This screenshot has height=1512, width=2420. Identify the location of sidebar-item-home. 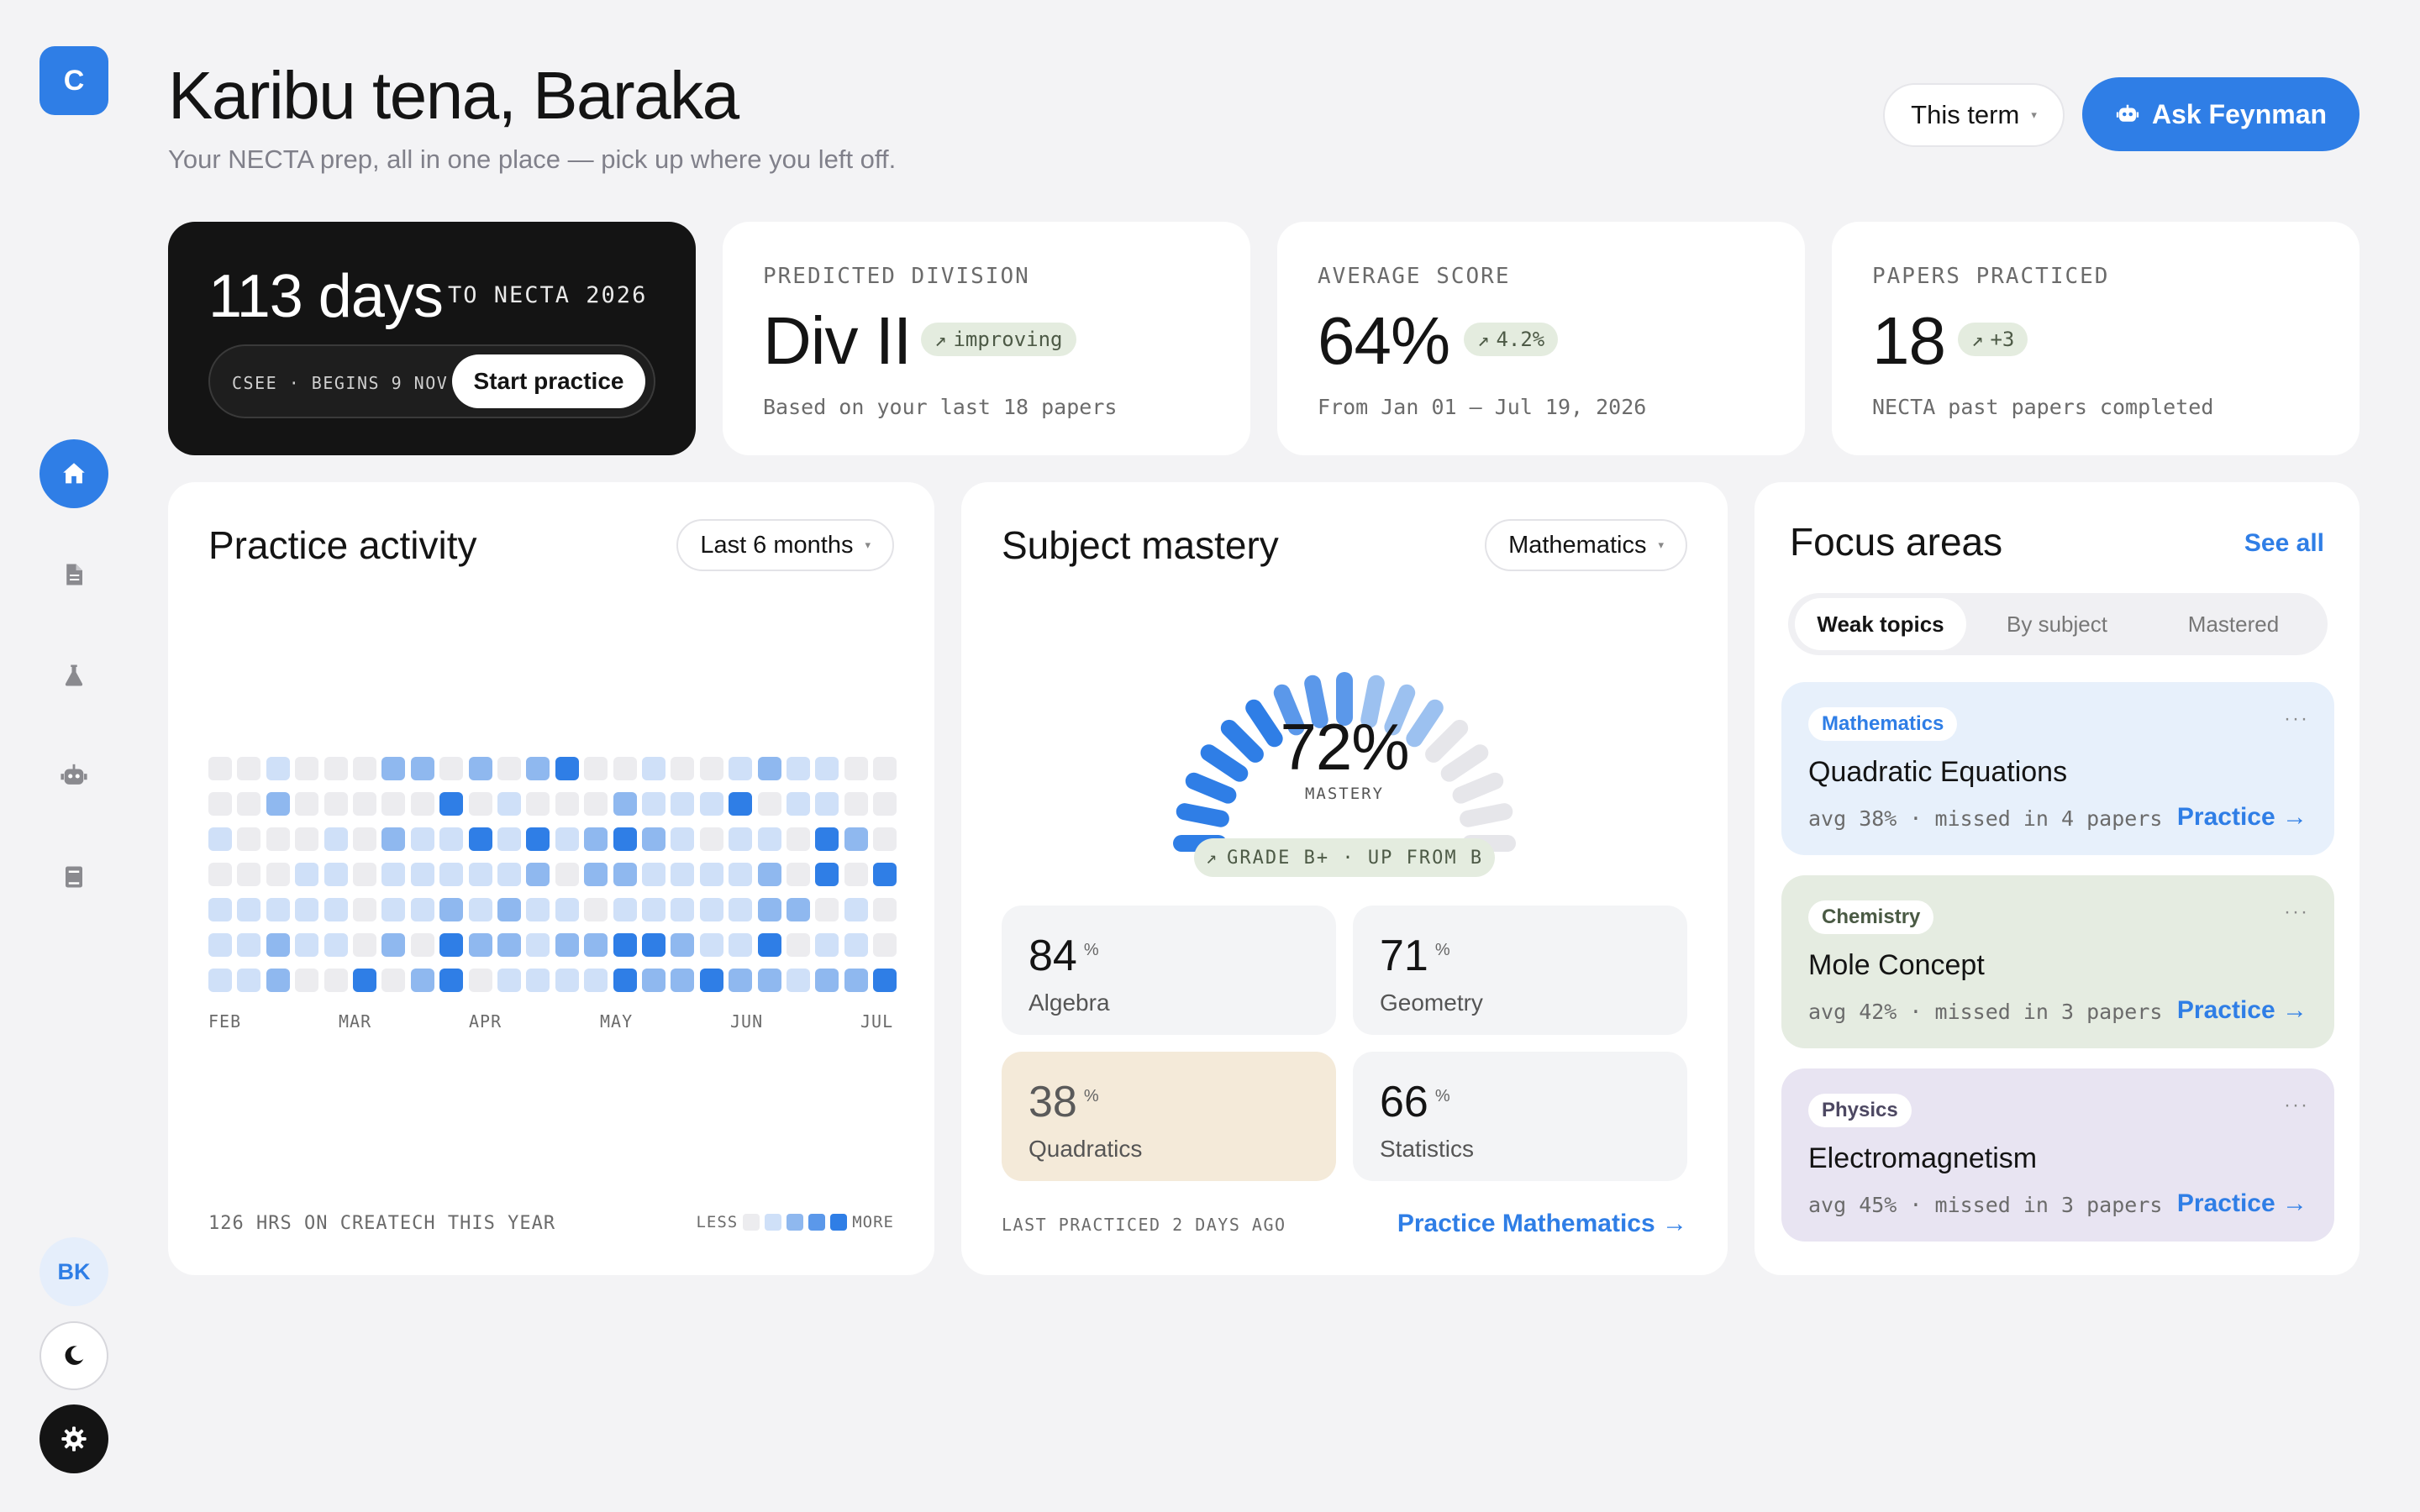
(73, 473).